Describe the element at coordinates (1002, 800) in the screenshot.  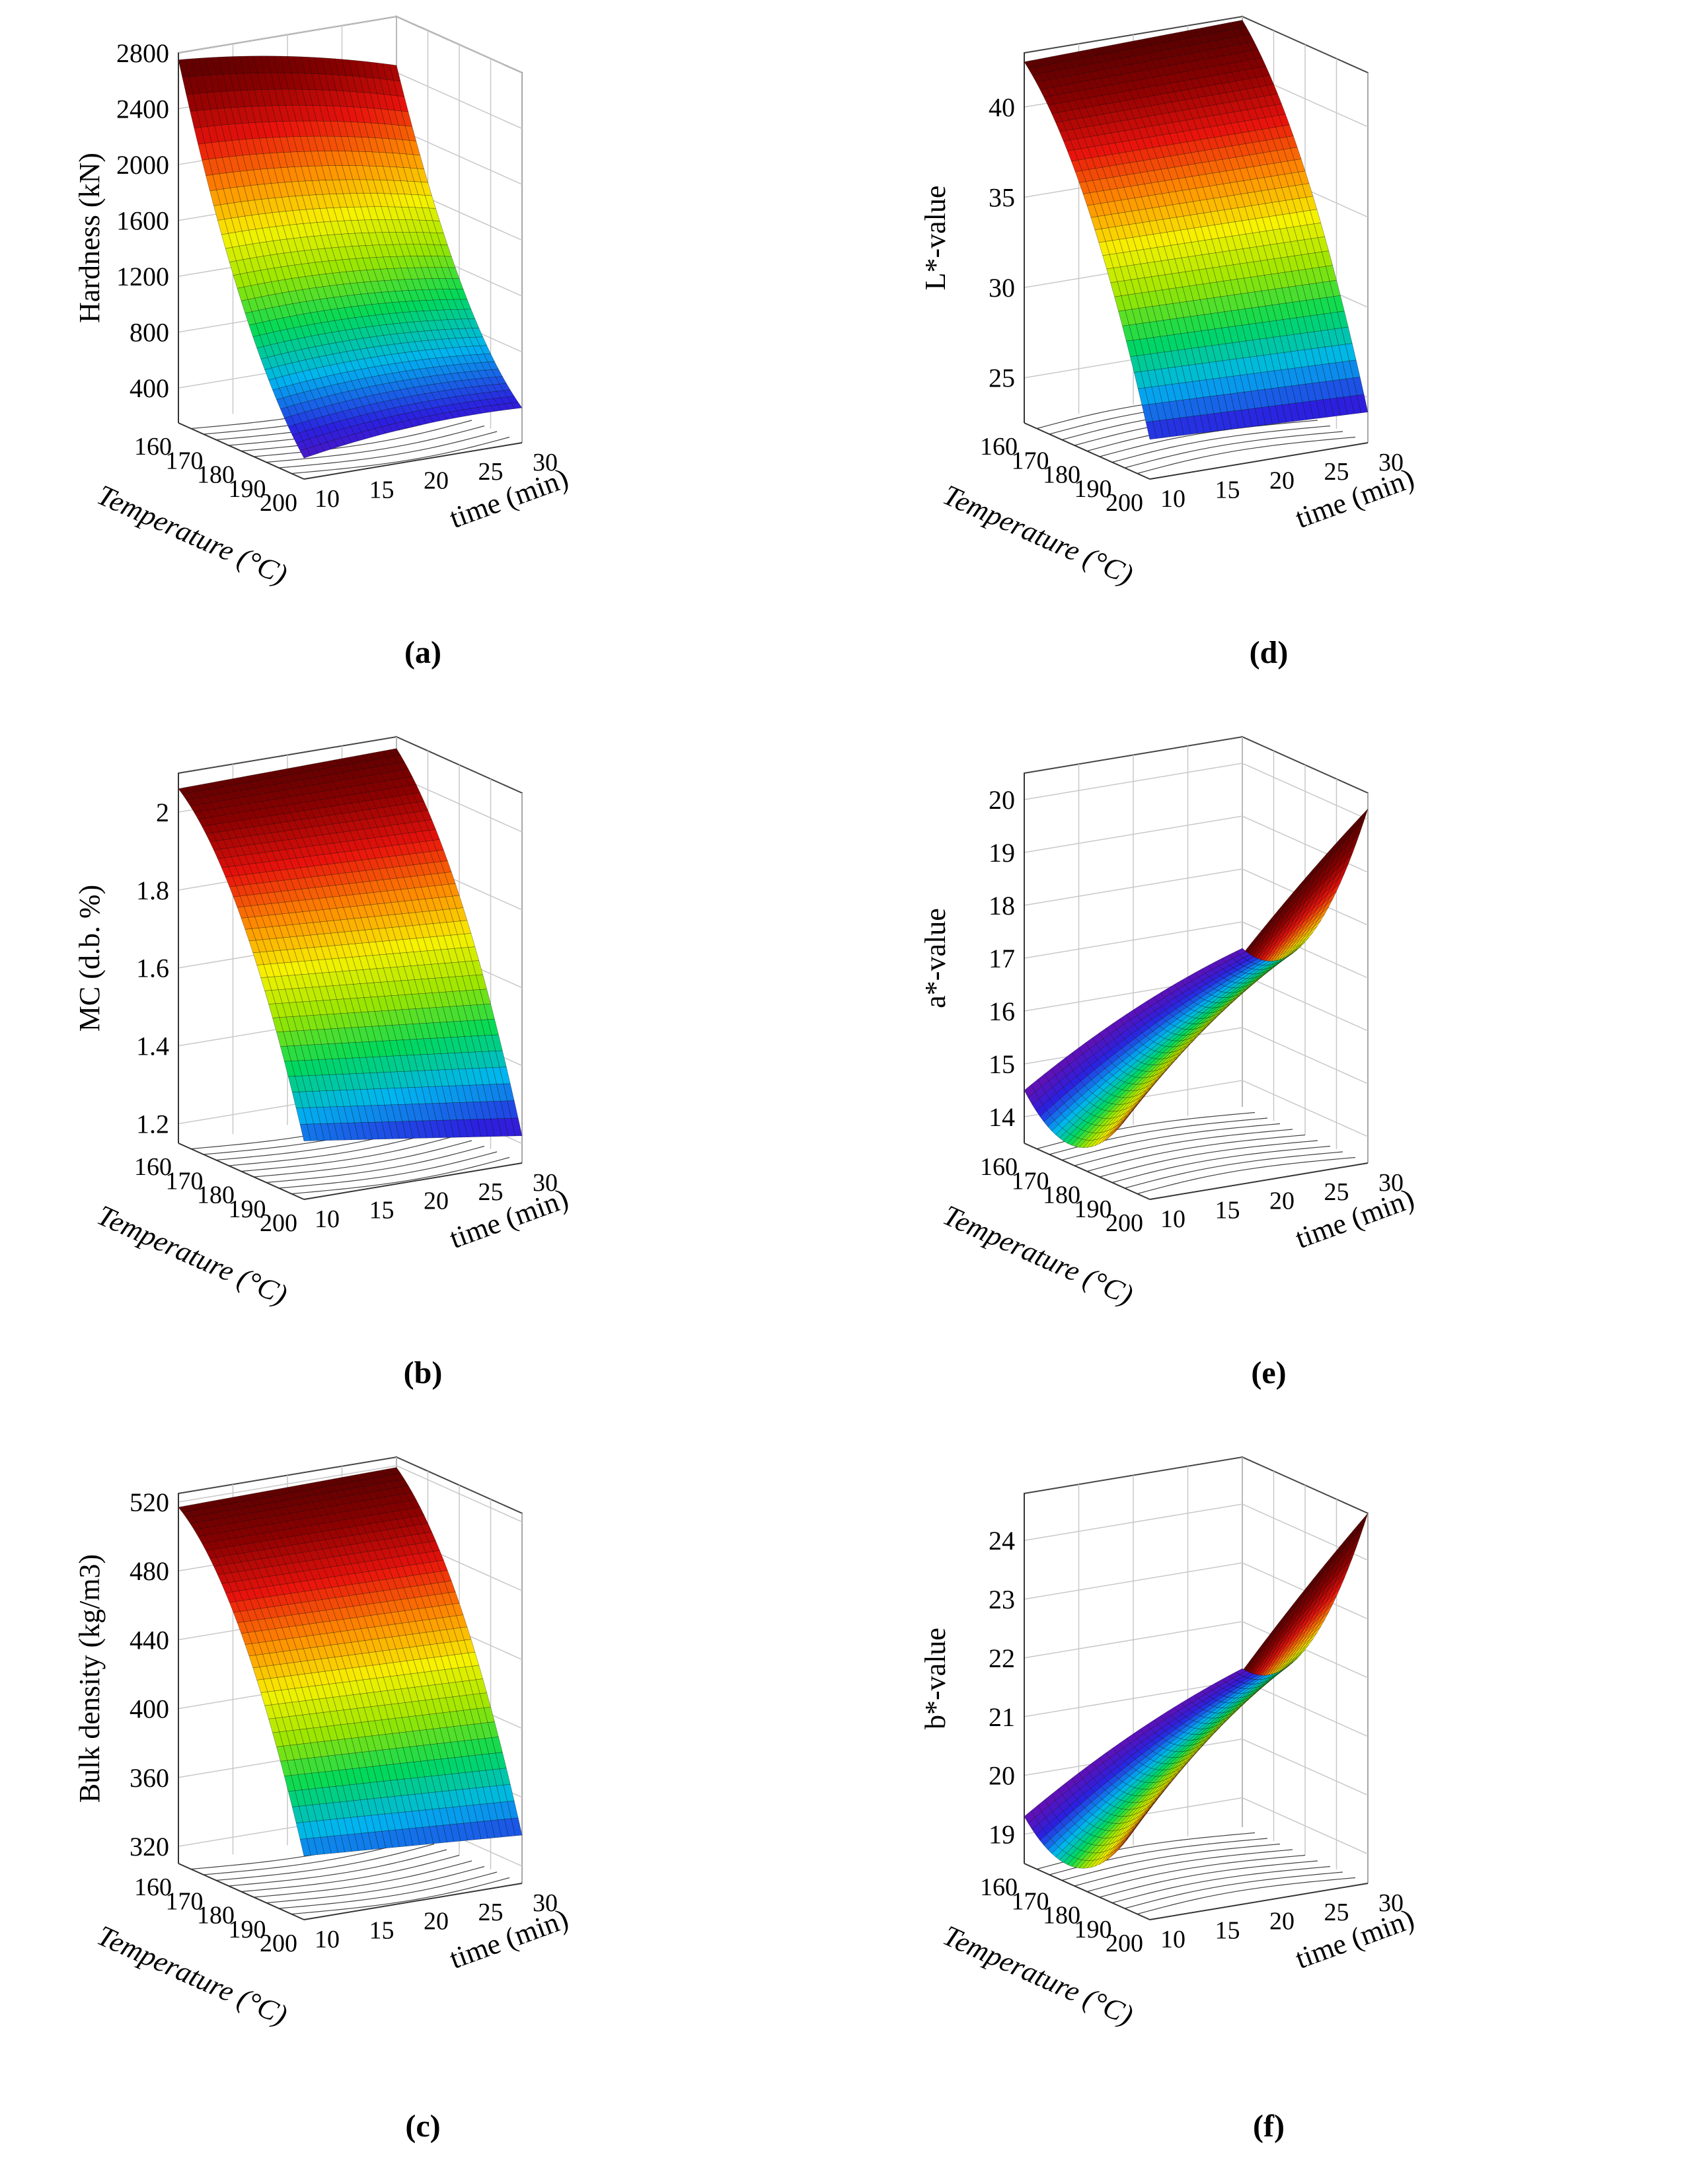
I see `z-tick-label-6: 20` at that location.